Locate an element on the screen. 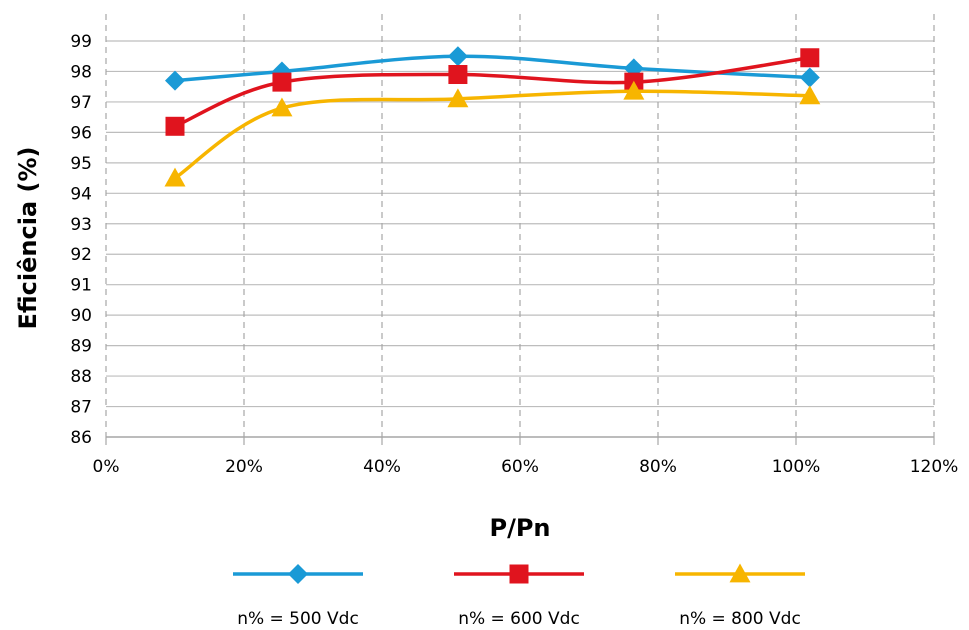 The image size is (969, 630). y-tick-label: 89 is located at coordinates (81, 347).